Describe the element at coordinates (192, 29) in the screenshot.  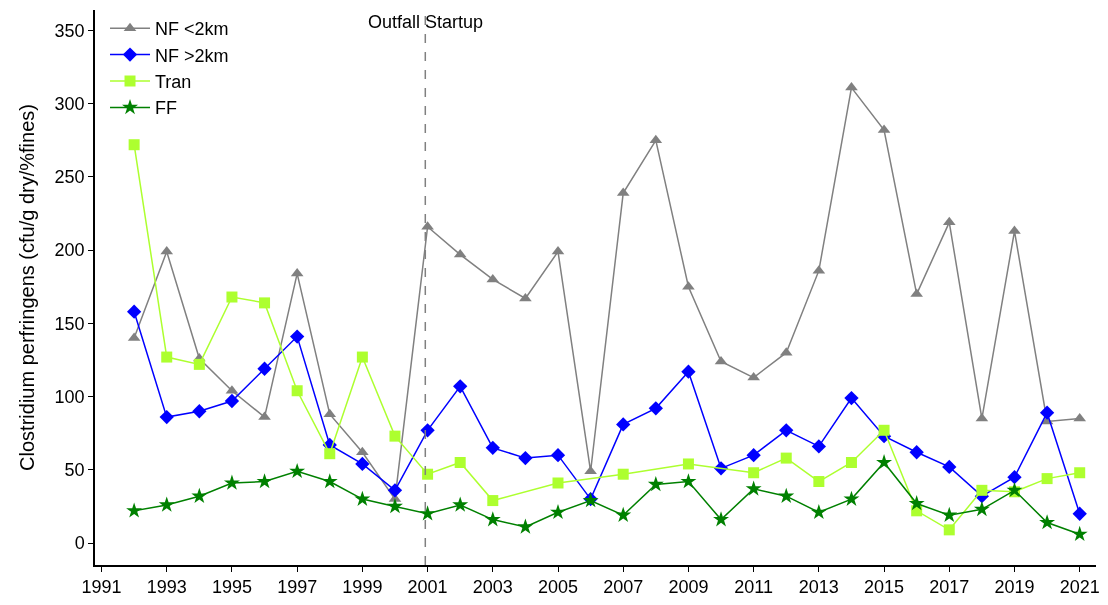
I see `legend-label: NF <2km` at that location.